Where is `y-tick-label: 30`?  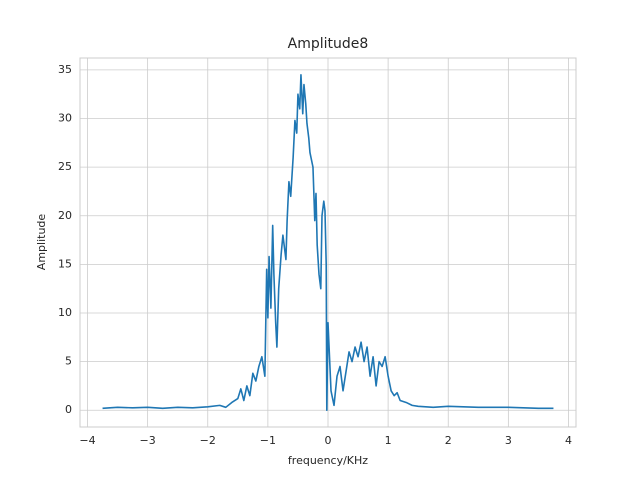 y-tick-label: 30 is located at coordinates (65, 118).